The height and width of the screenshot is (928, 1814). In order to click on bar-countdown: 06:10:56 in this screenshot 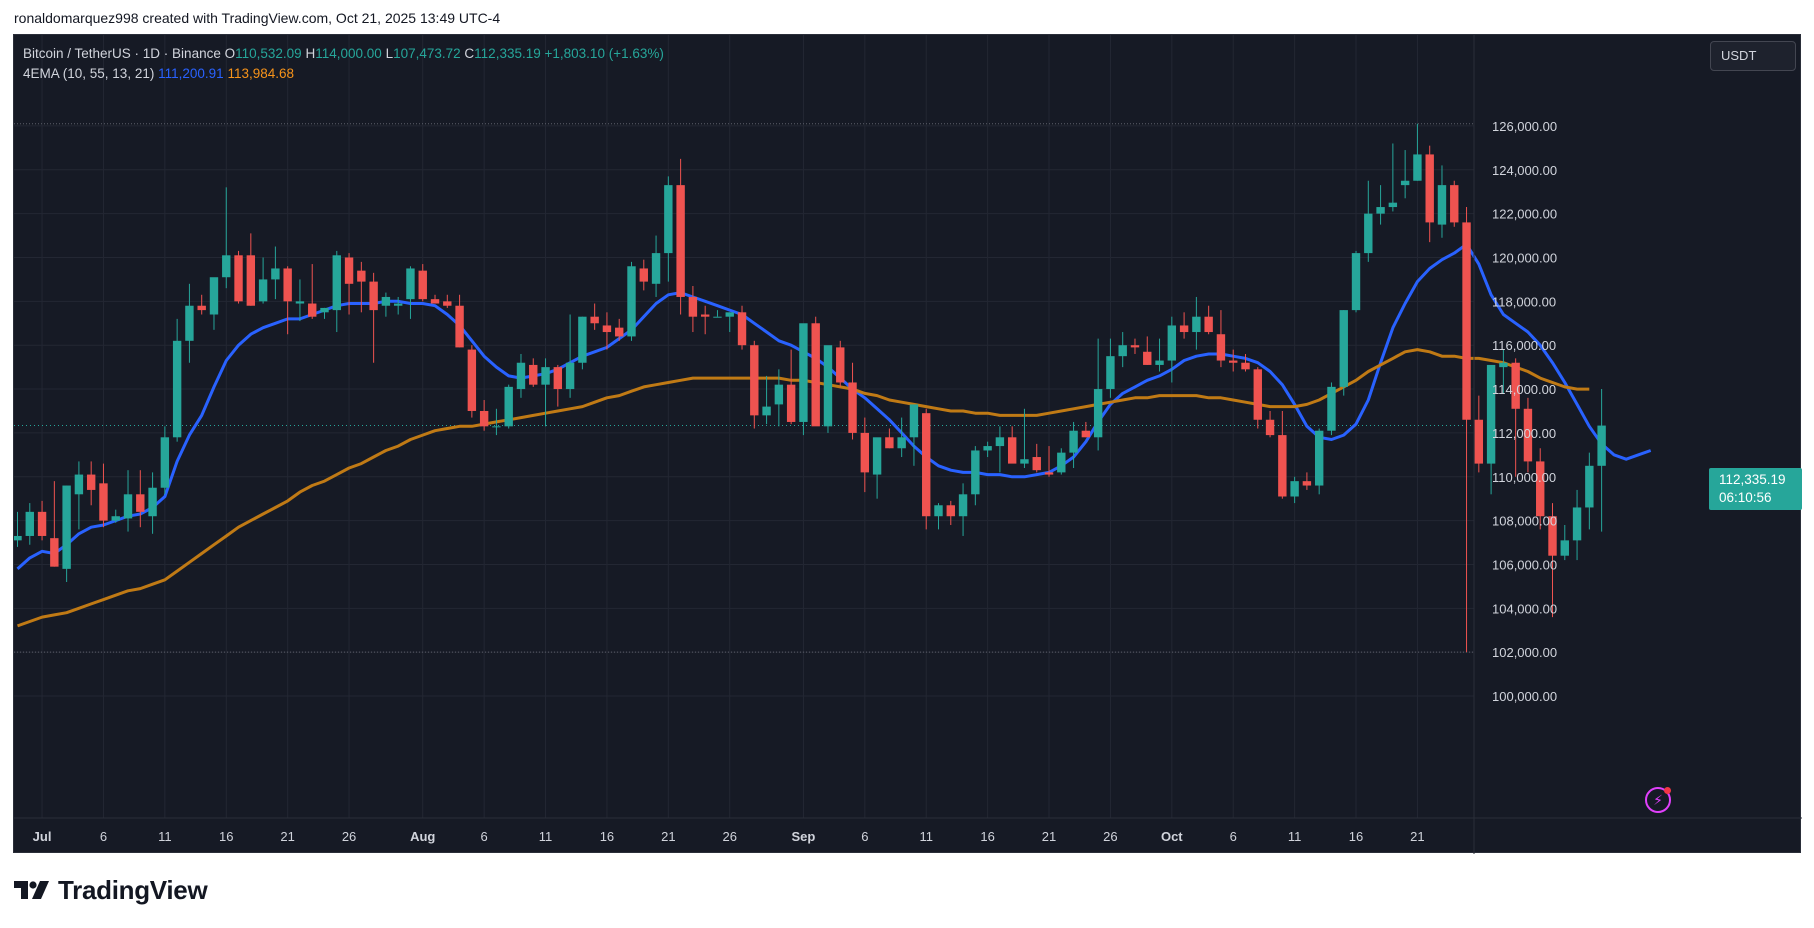, I will do `click(1745, 497)`.